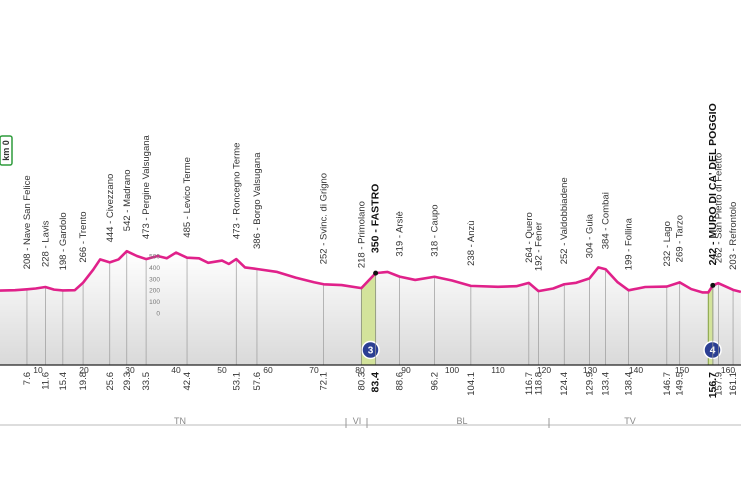 This screenshot has height=486, width=741. What do you see at coordinates (361, 381) in the screenshot?
I see `waypoint-km: 80.3` at bounding box center [361, 381].